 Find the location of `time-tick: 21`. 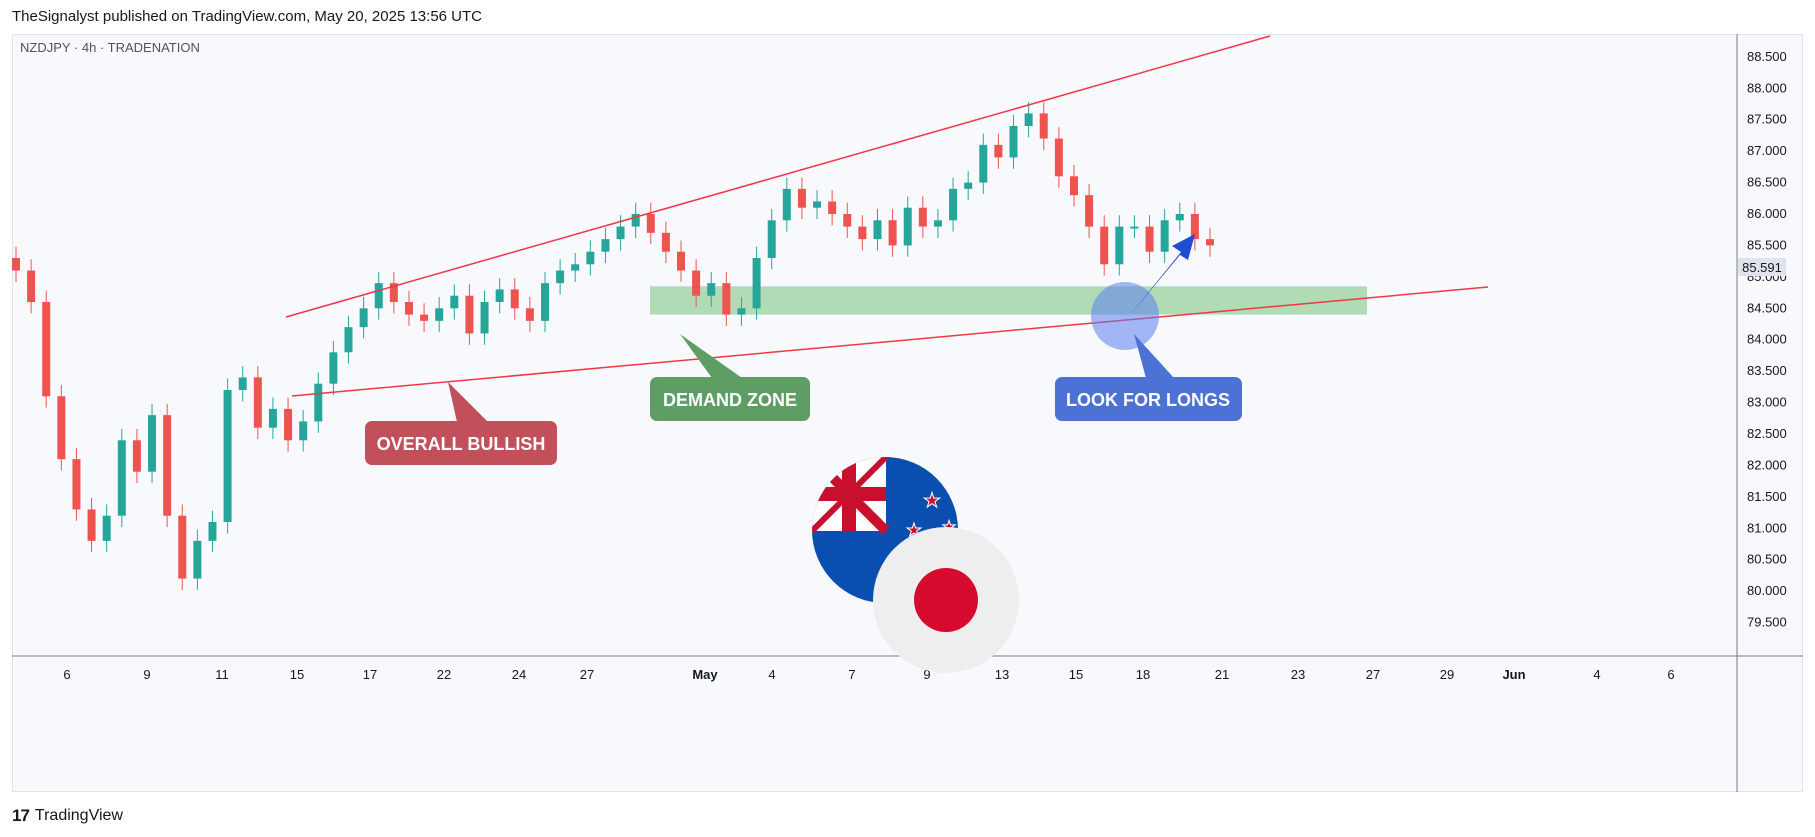

time-tick: 21 is located at coordinates (1222, 674).